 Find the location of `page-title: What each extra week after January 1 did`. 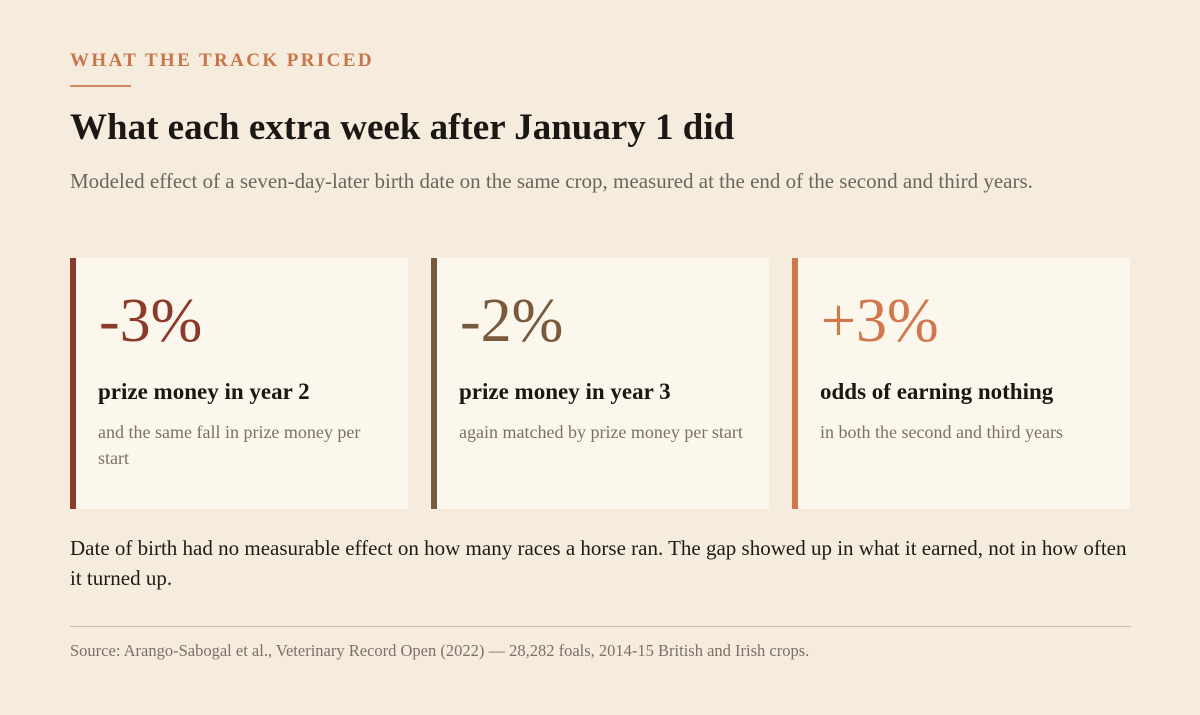

page-title: What each extra week after January 1 did is located at coordinates (402, 127).